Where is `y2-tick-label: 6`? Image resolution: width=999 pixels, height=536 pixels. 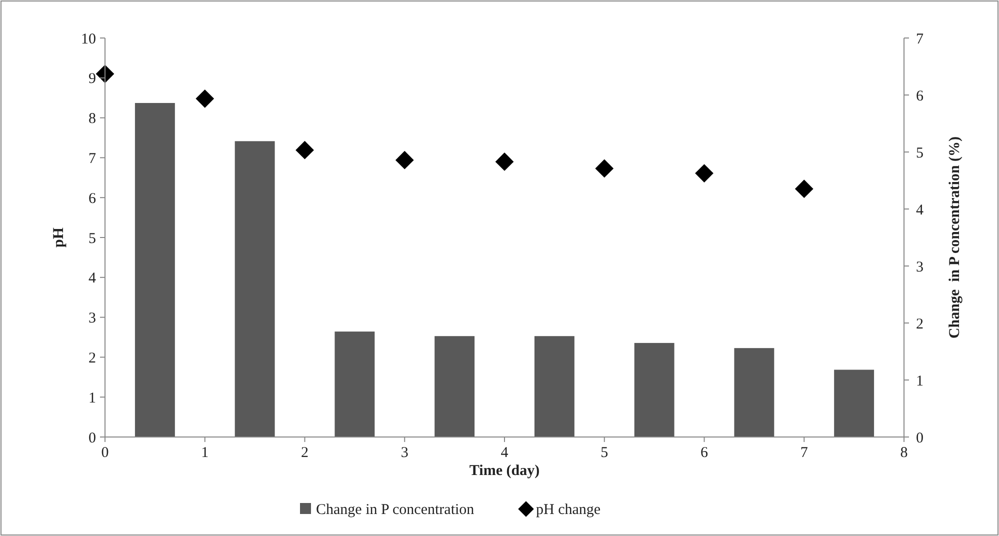
y2-tick-label: 6 is located at coordinates (920, 96).